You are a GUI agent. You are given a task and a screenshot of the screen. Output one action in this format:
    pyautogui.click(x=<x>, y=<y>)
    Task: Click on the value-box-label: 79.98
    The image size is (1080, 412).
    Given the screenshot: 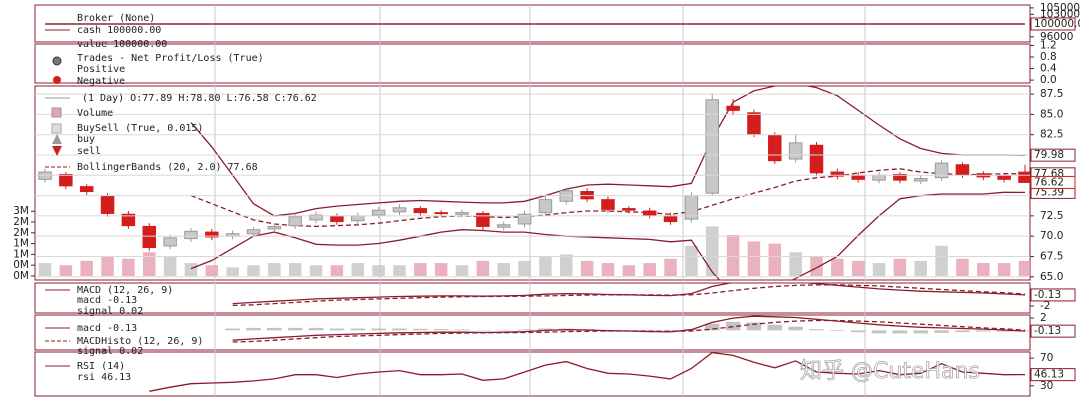 What is the action you would take?
    pyautogui.click(x=1049, y=155)
    